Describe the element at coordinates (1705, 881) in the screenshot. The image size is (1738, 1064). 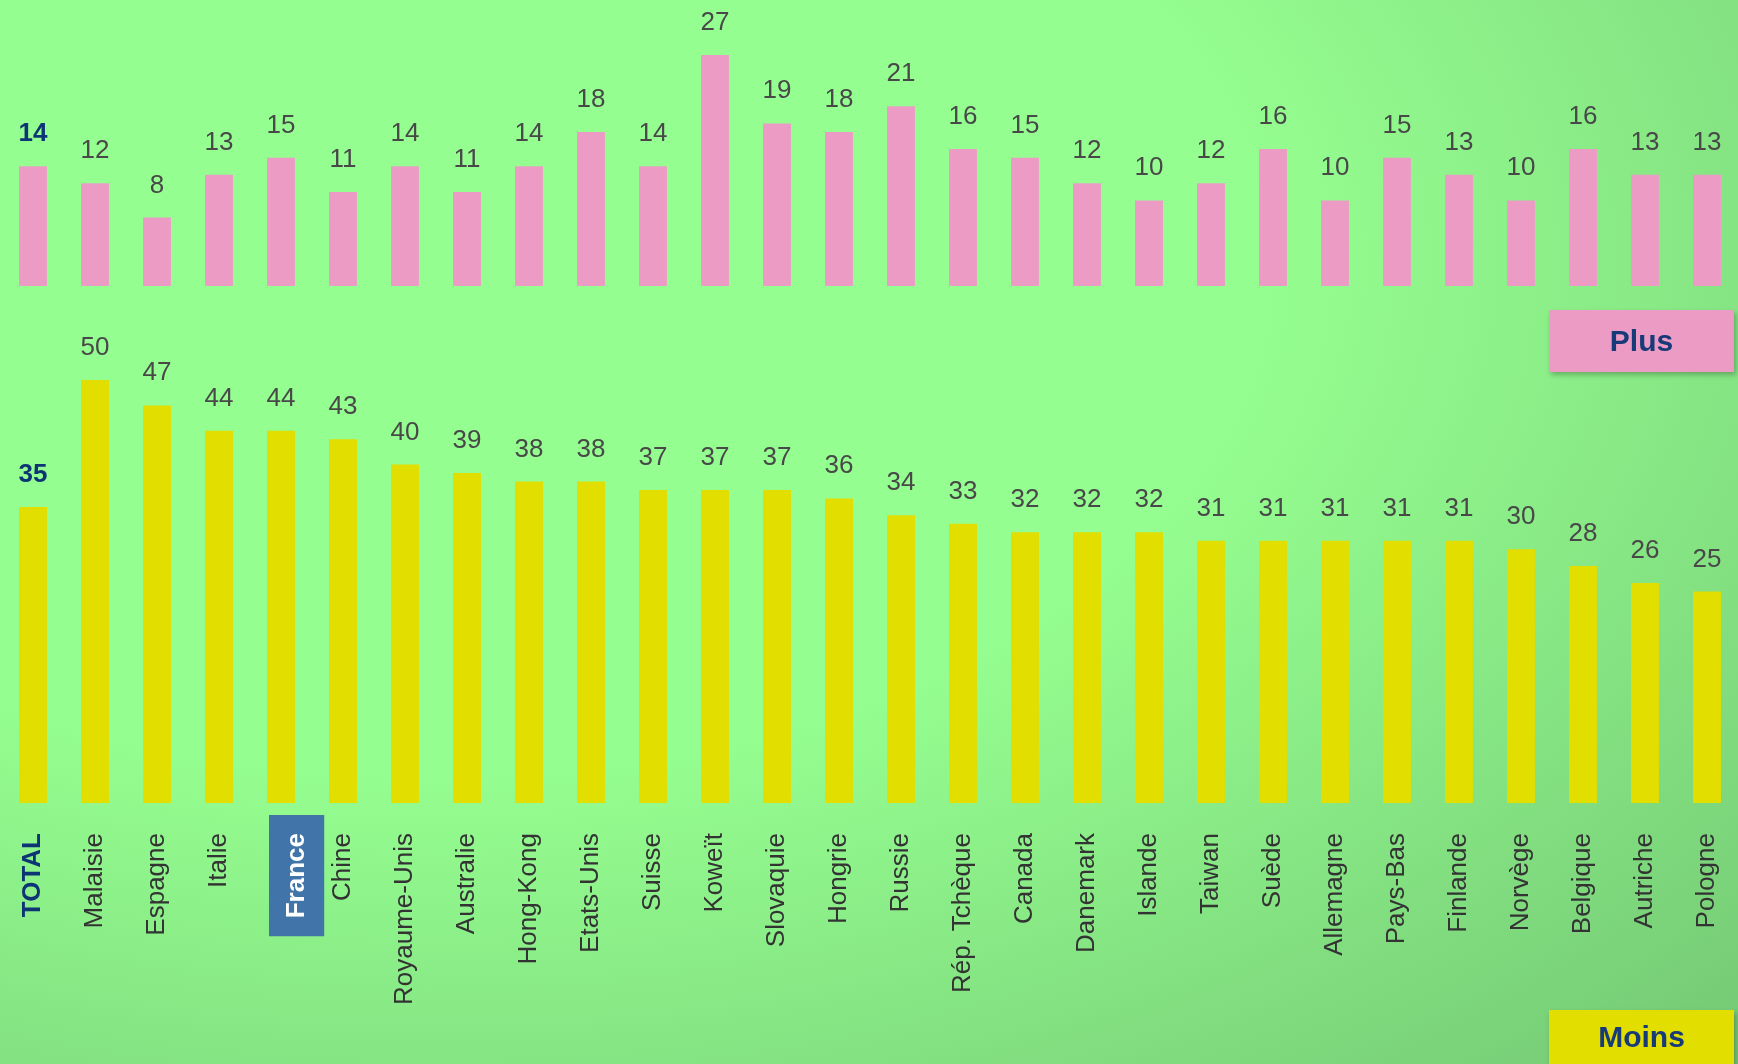
I see `x-tick-label: Pologne` at that location.